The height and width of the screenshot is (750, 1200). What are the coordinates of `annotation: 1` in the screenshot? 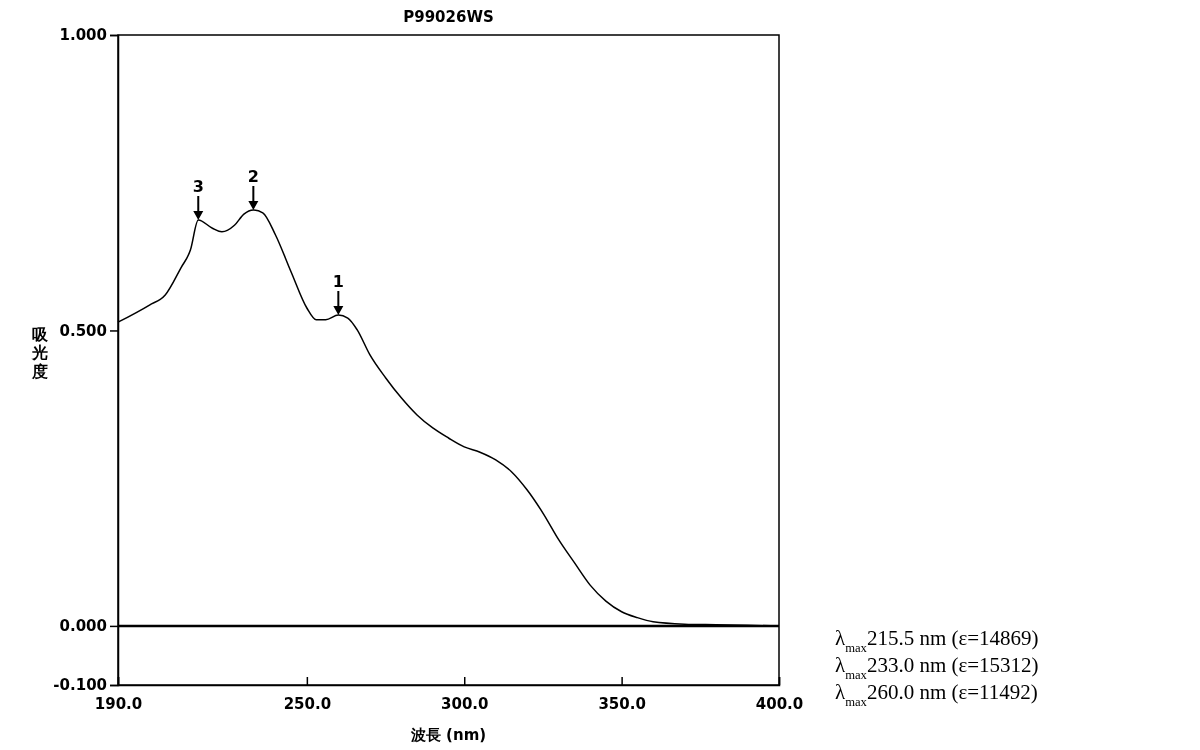 It's located at (338, 282).